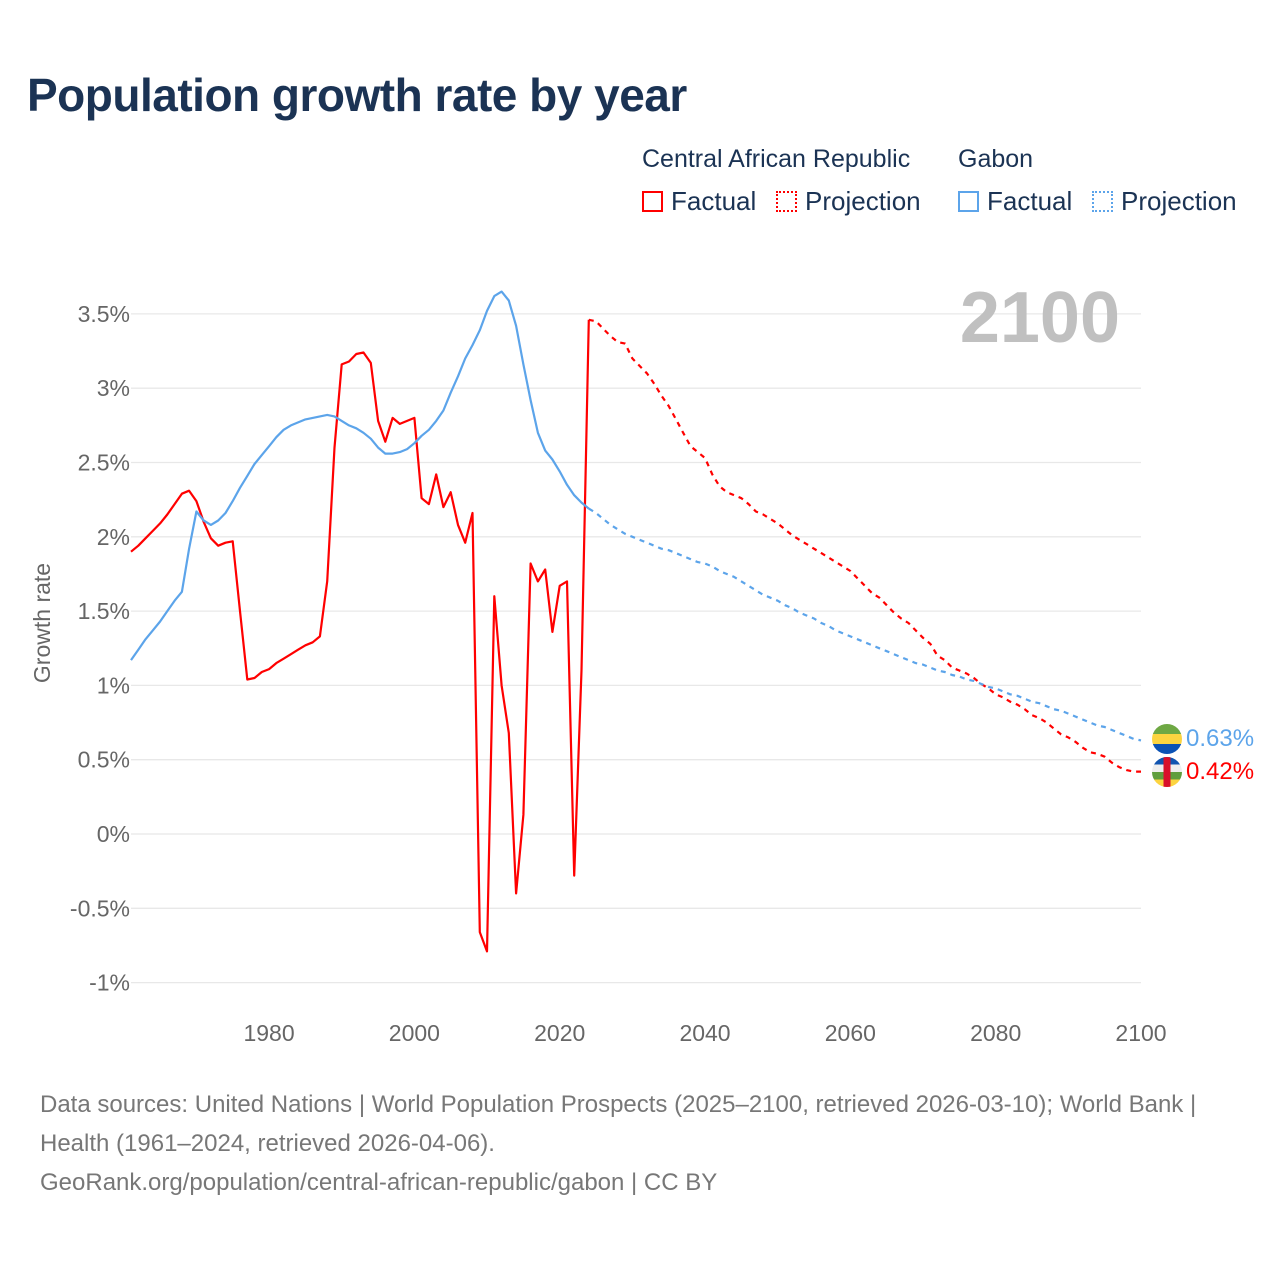 The height and width of the screenshot is (1280, 1280). Describe the element at coordinates (113, 537) in the screenshot. I see `y-tick-label: 2%` at that location.